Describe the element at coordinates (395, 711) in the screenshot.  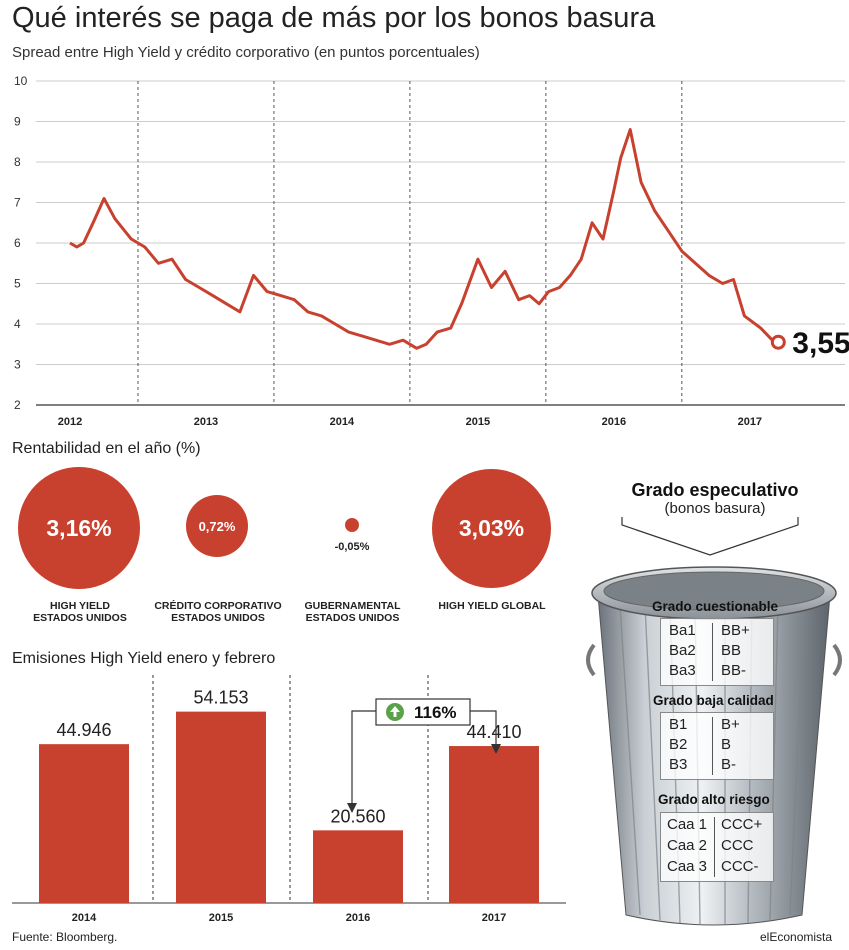
I see `up-arrow-glyph` at that location.